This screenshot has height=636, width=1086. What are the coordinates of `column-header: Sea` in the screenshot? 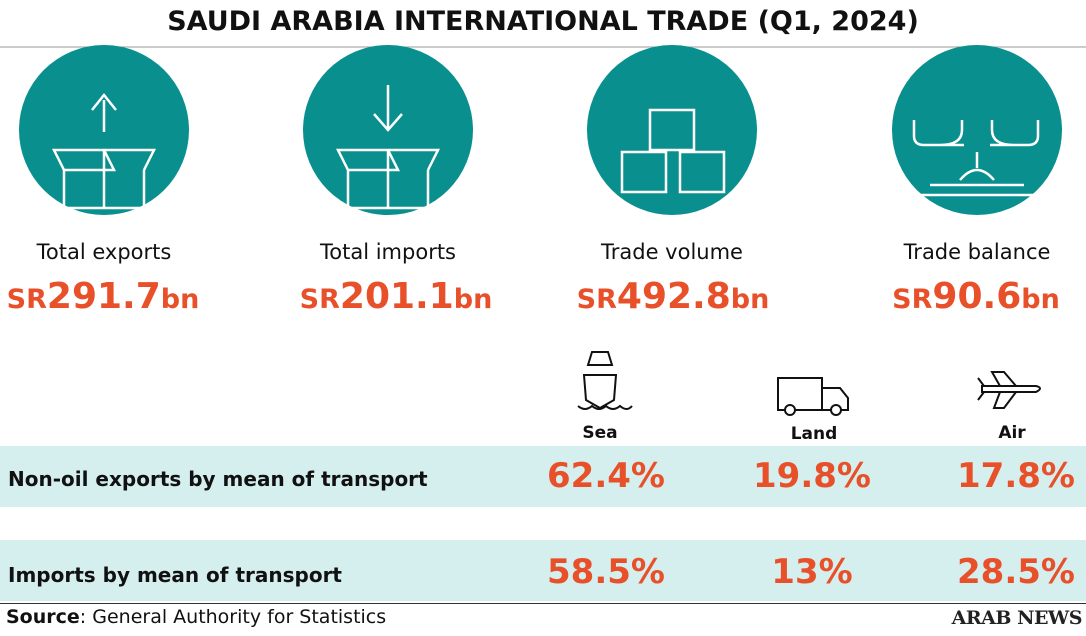 It's located at (600, 433).